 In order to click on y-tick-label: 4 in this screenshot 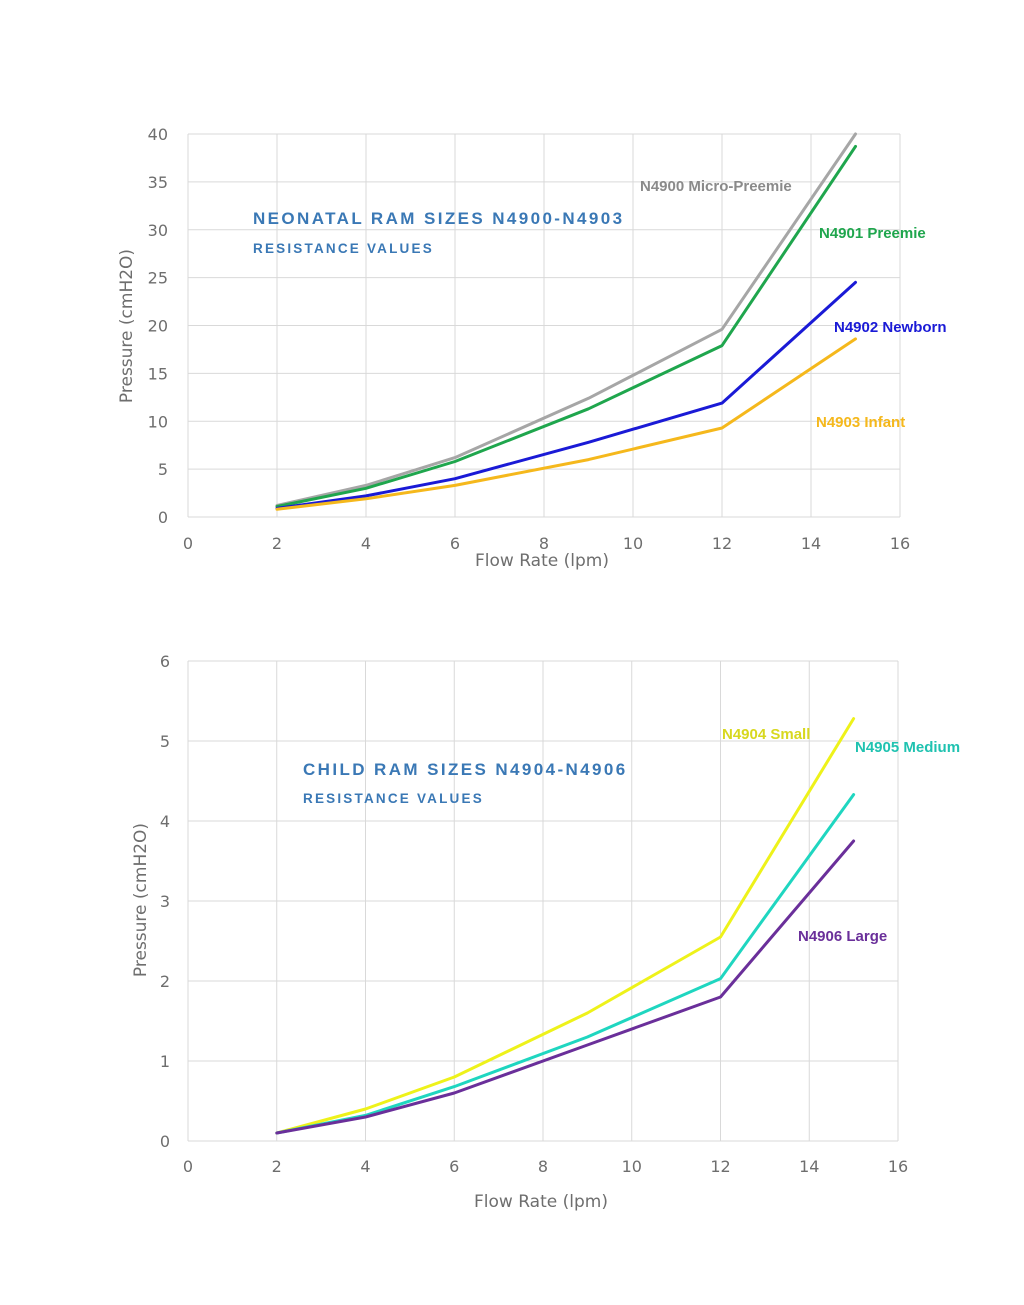, I will do `click(165, 821)`.